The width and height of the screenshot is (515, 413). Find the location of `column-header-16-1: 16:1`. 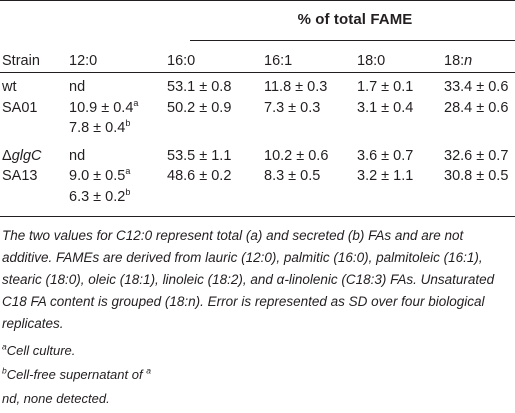

column-header-16-1: 16:1 is located at coordinates (278, 61).